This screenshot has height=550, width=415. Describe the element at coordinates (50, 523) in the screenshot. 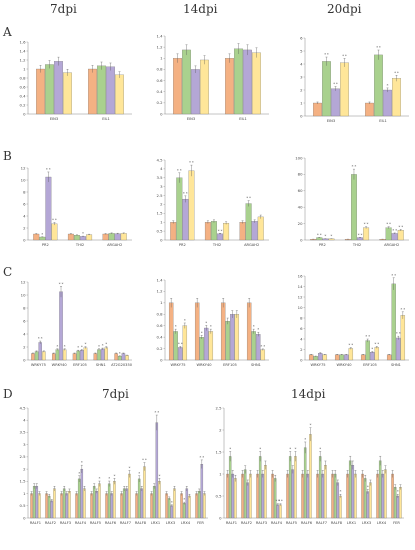

I see `x-tick-label-ralf2: RALF2` at that location.